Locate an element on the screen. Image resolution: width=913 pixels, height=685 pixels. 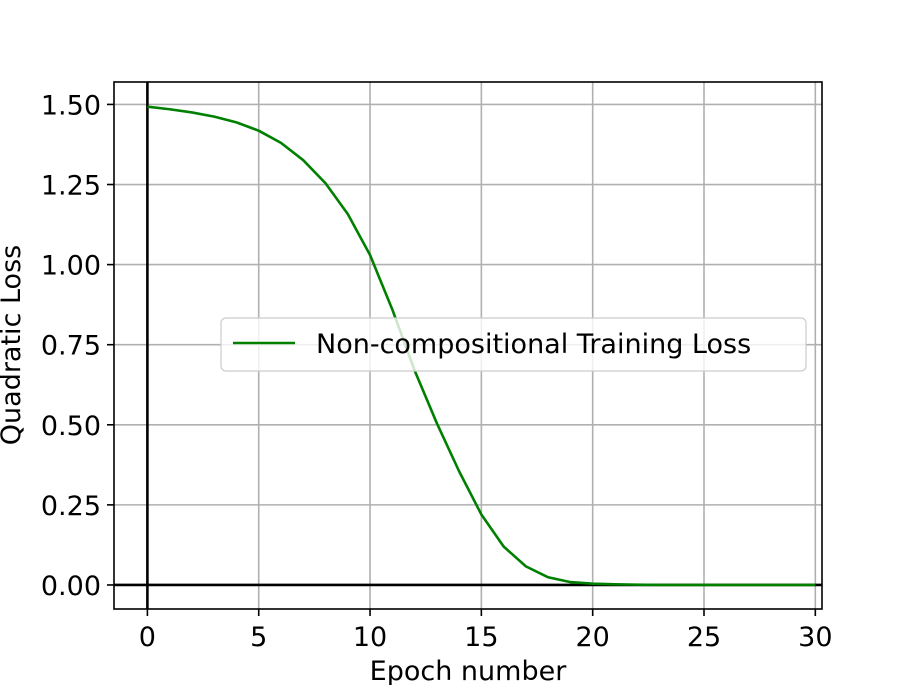
y-tick-label: 0.50 is located at coordinates (71, 426).